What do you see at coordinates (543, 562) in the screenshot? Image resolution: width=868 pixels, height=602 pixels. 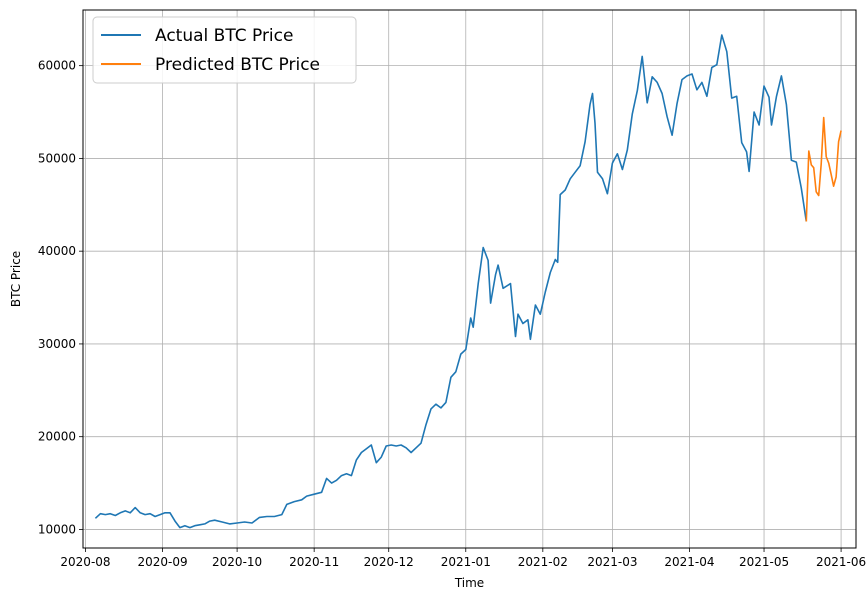 I see `x-tick-label: 2021-02` at bounding box center [543, 562].